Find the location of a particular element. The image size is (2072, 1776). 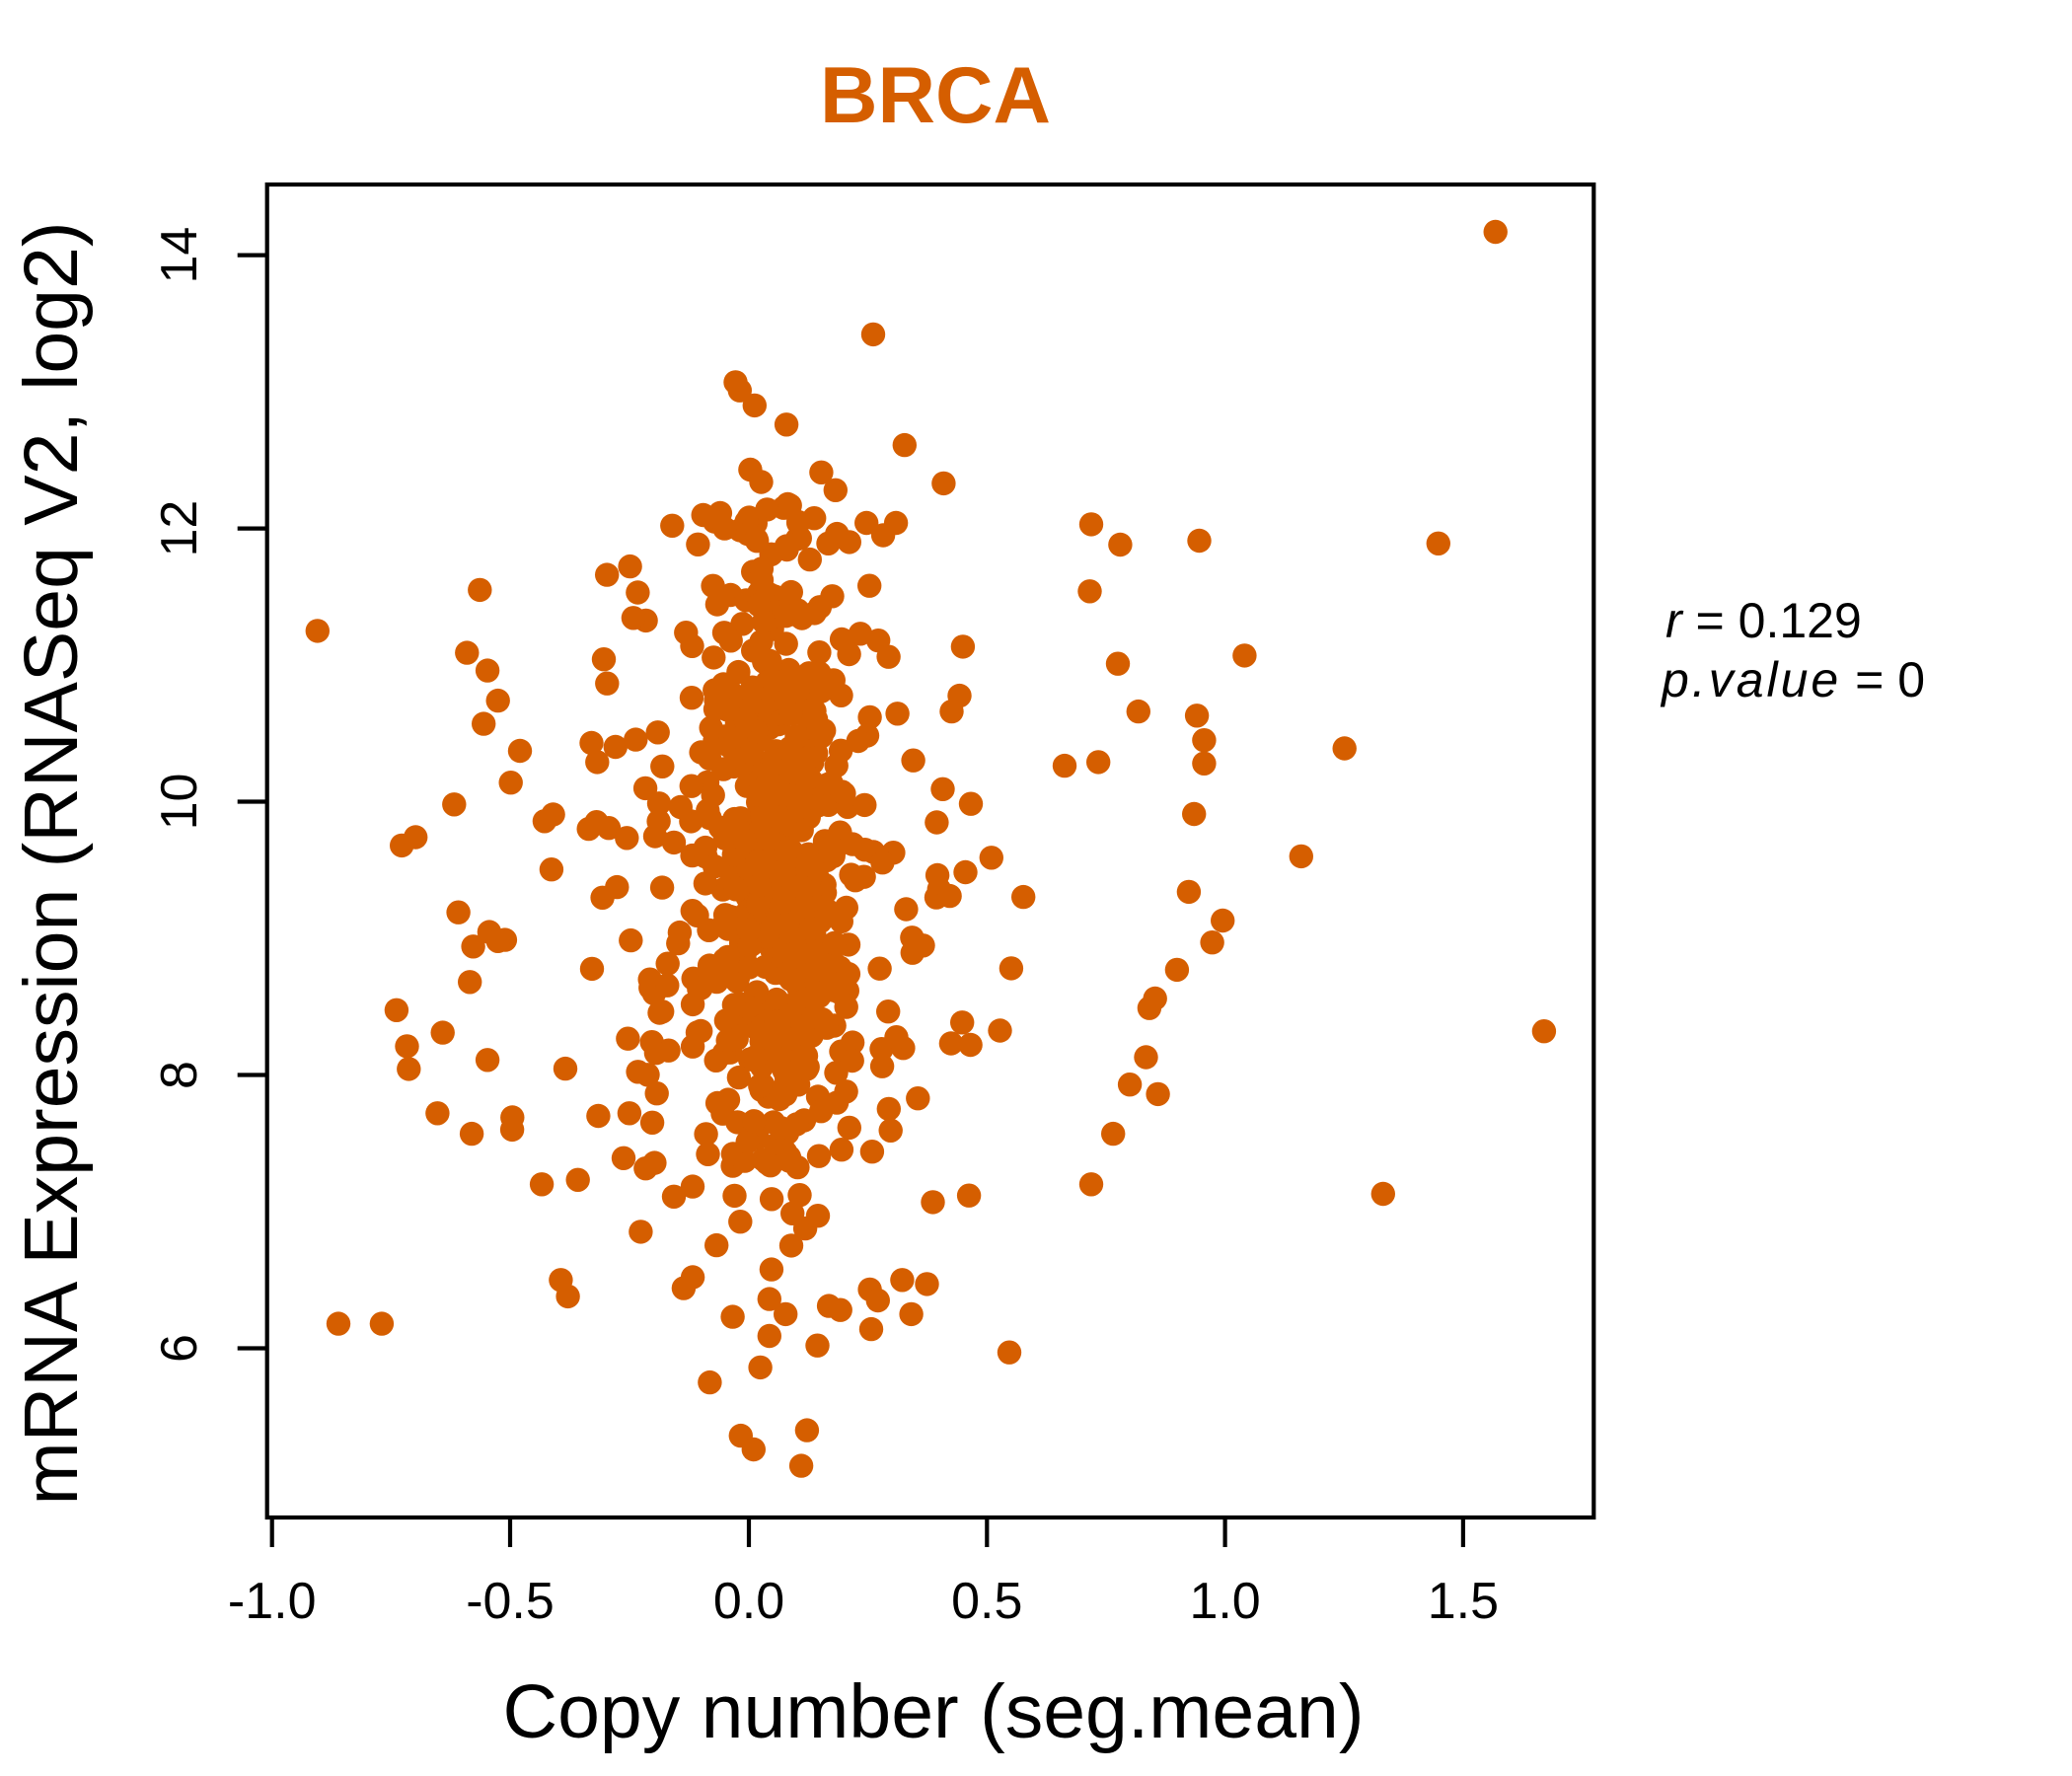

svg-text: 0.5 is located at coordinates (987, 1602).